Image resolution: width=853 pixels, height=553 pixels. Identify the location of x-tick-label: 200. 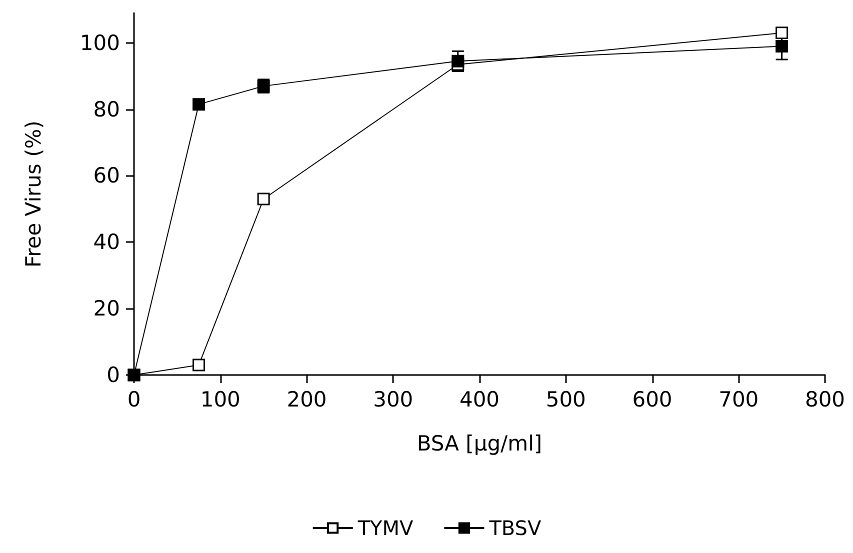
(306, 400).